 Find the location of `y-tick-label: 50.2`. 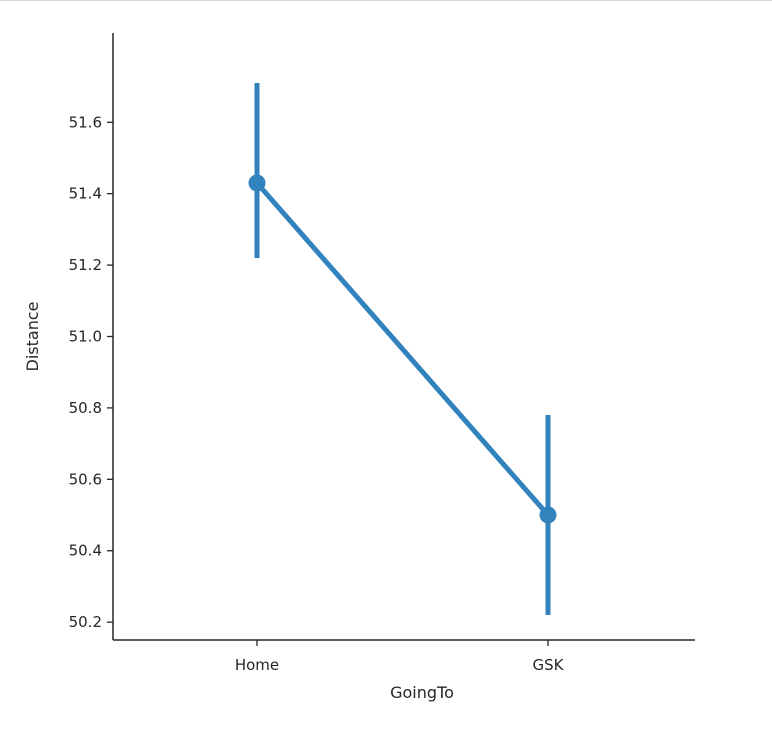

y-tick-label: 50.2 is located at coordinates (85, 622).